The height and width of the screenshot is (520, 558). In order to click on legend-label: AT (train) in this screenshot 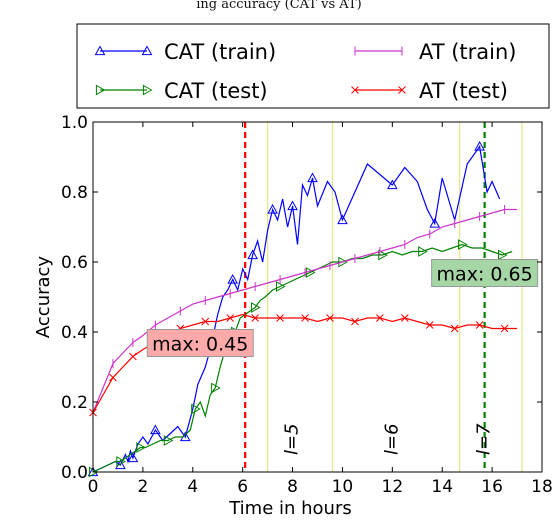, I will do `click(468, 52)`.